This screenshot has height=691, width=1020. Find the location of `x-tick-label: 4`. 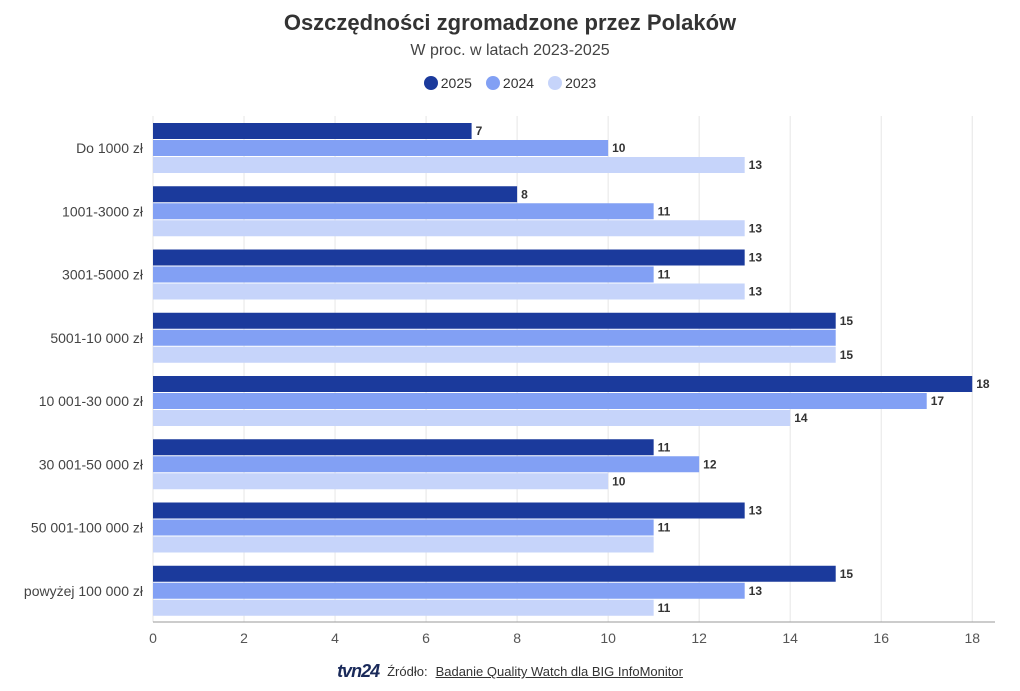

x-tick-label: 4 is located at coordinates (335, 638).